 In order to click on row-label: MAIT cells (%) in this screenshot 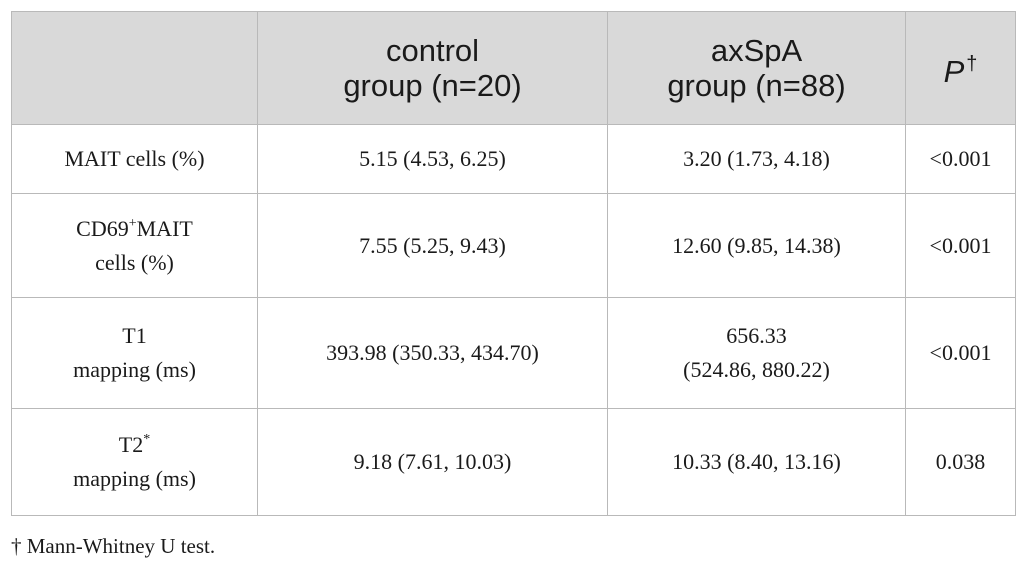, I will do `click(134, 159)`.